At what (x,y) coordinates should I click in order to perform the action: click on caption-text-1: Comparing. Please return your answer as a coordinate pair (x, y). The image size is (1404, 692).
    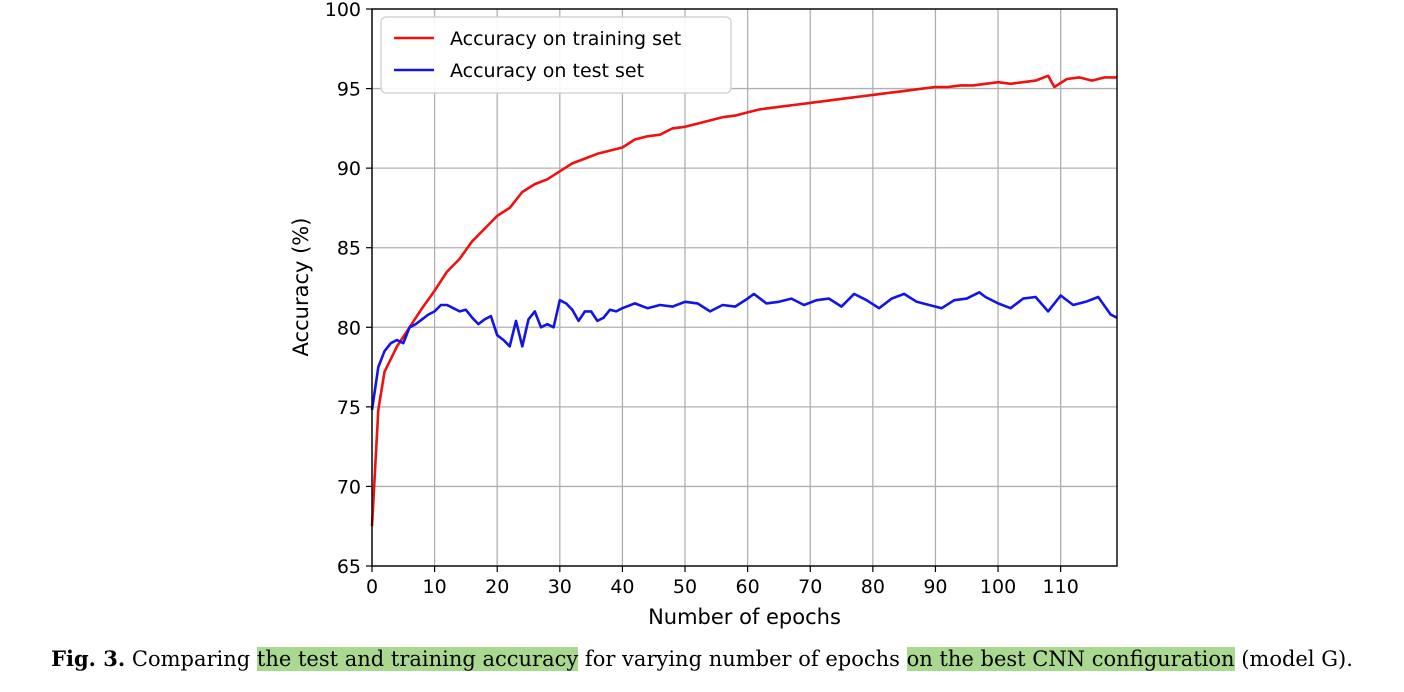
    Looking at the image, I should click on (191, 659).